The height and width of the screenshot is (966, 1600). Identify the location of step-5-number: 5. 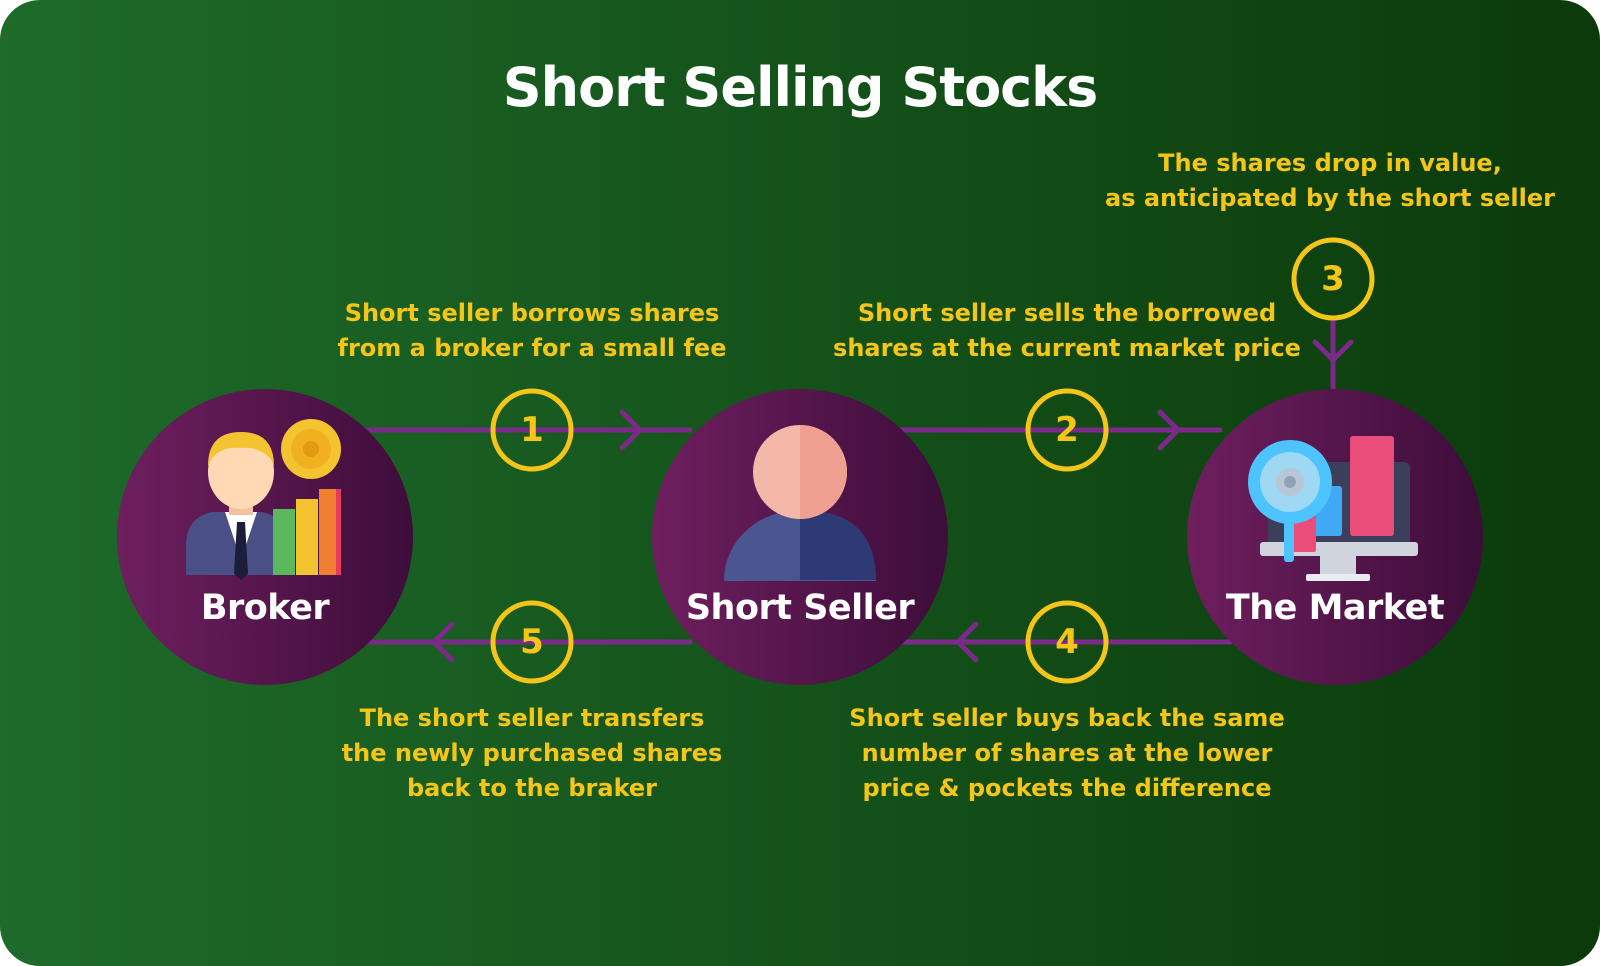
(532, 642).